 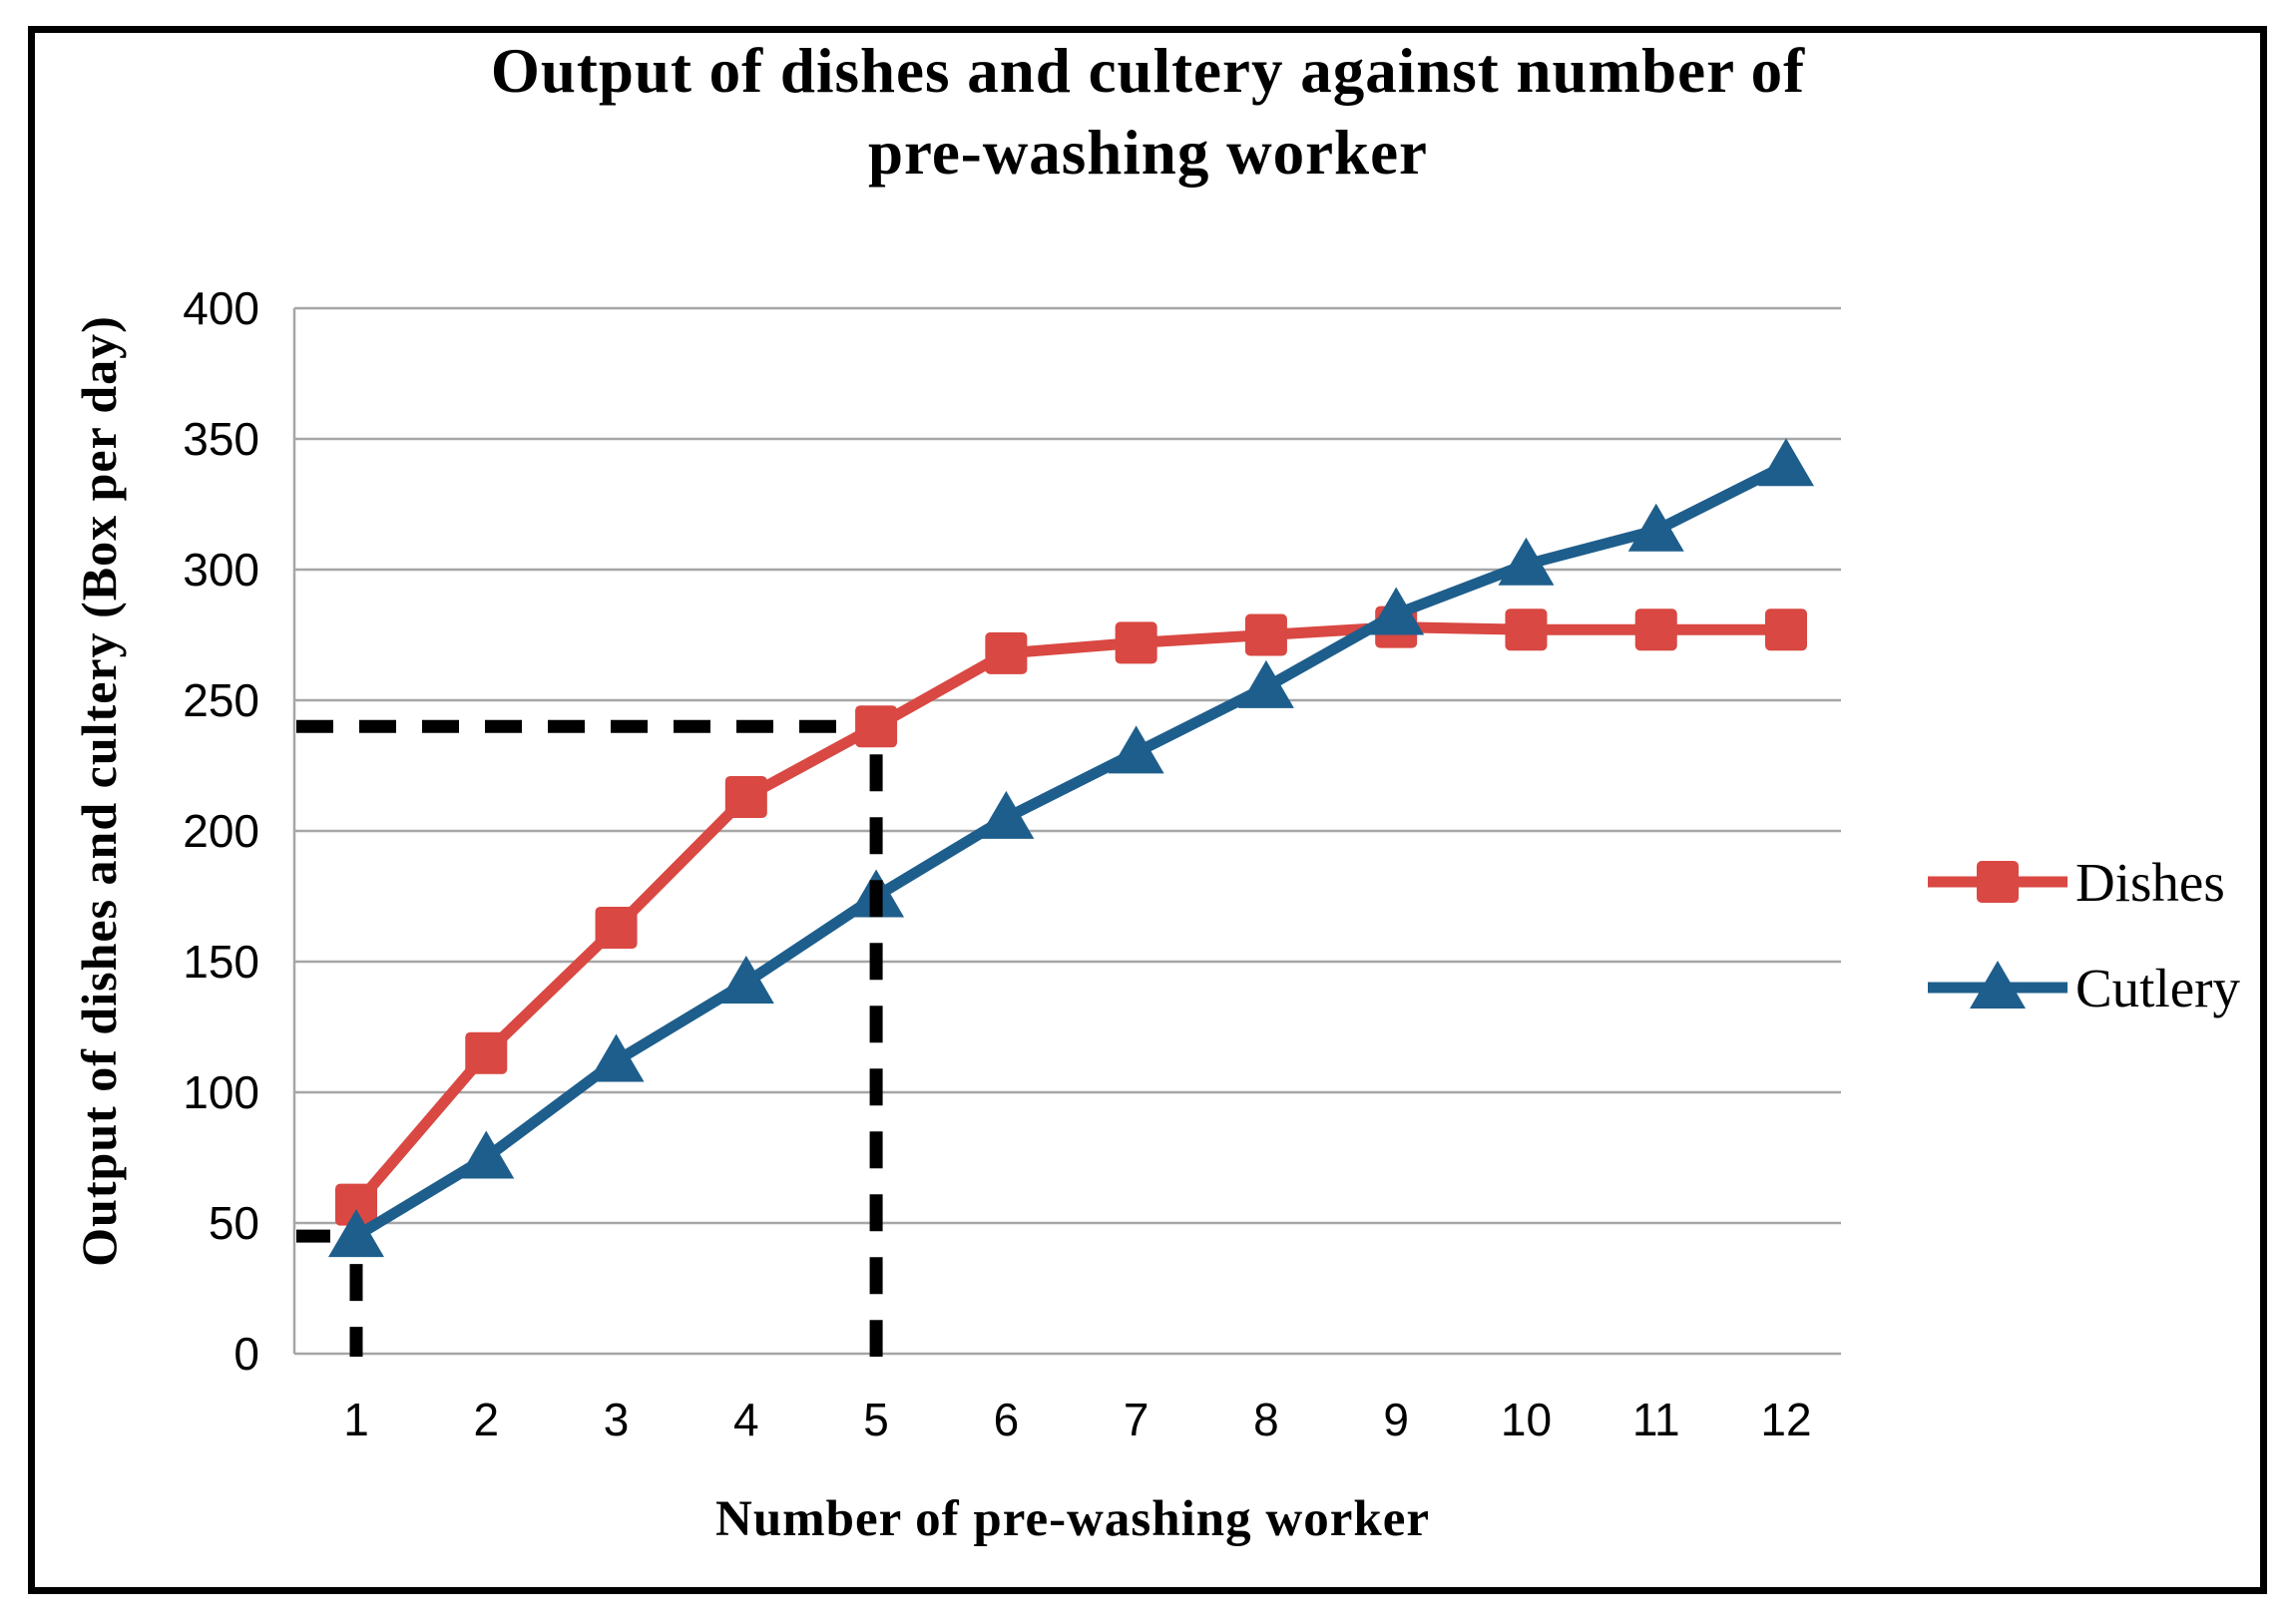 I want to click on x-tick-label-6: 6, so click(x=1006, y=1419).